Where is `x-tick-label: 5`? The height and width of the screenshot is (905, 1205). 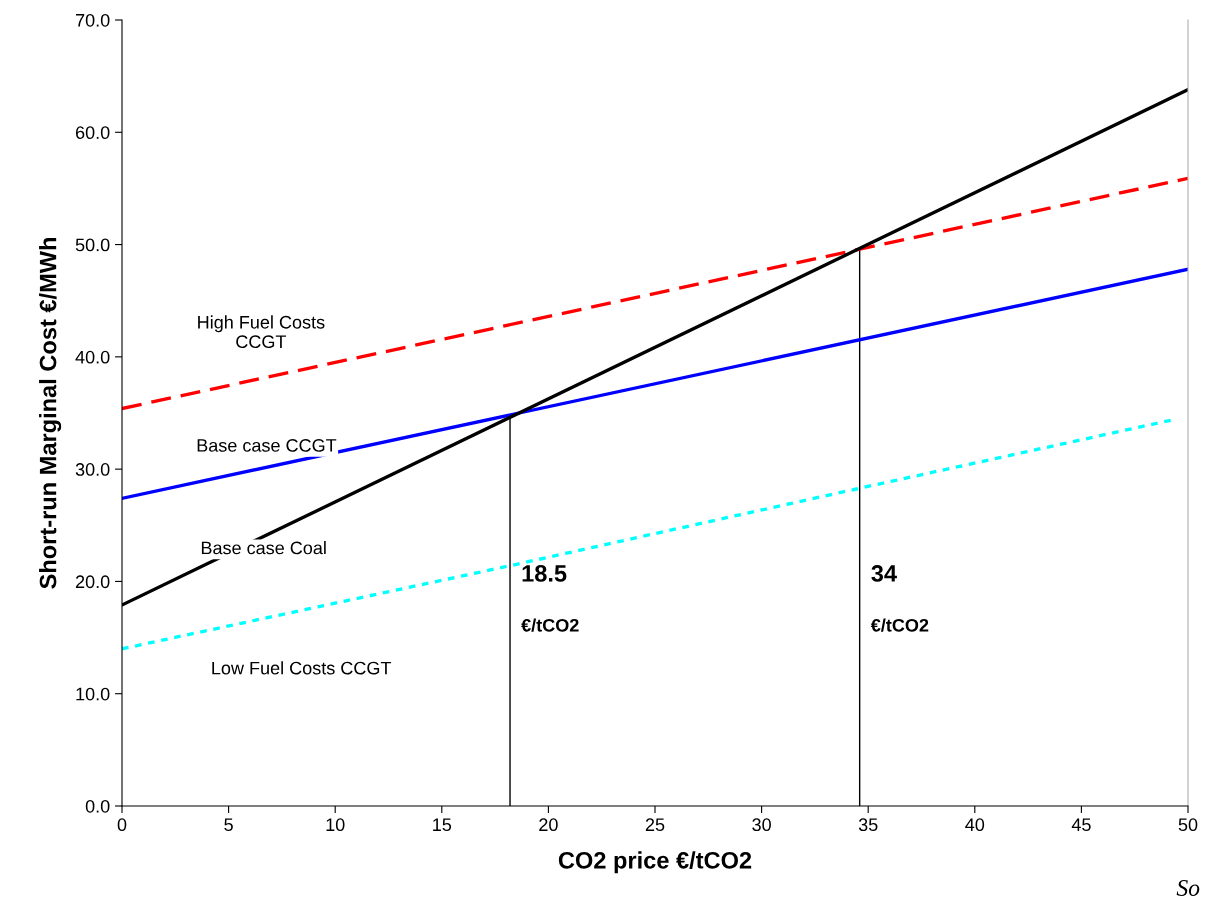
x-tick-label: 5 is located at coordinates (228, 825).